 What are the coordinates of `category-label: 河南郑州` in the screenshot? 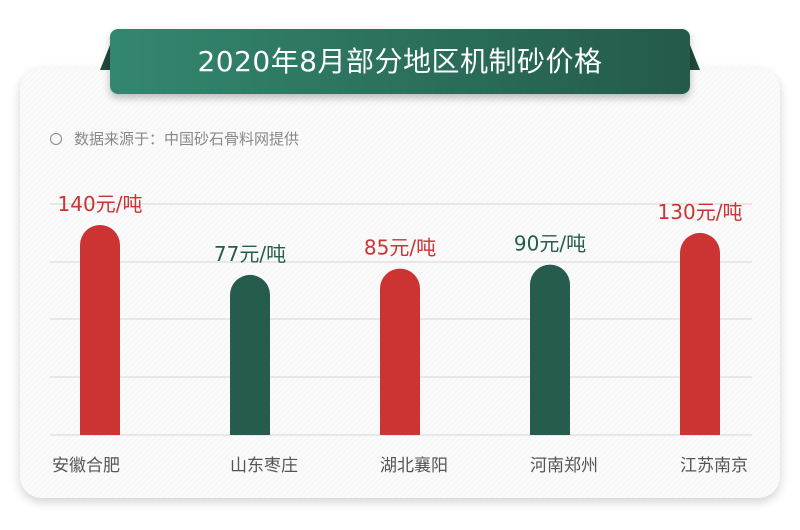 It's located at (564, 466).